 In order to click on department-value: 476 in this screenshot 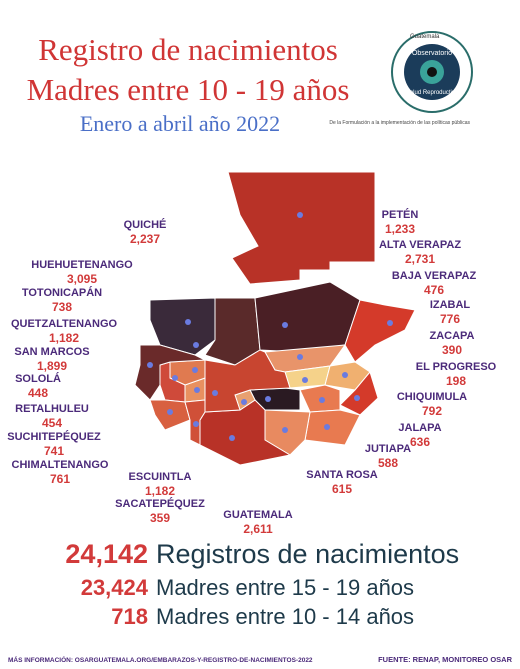, I will do `click(434, 290)`.